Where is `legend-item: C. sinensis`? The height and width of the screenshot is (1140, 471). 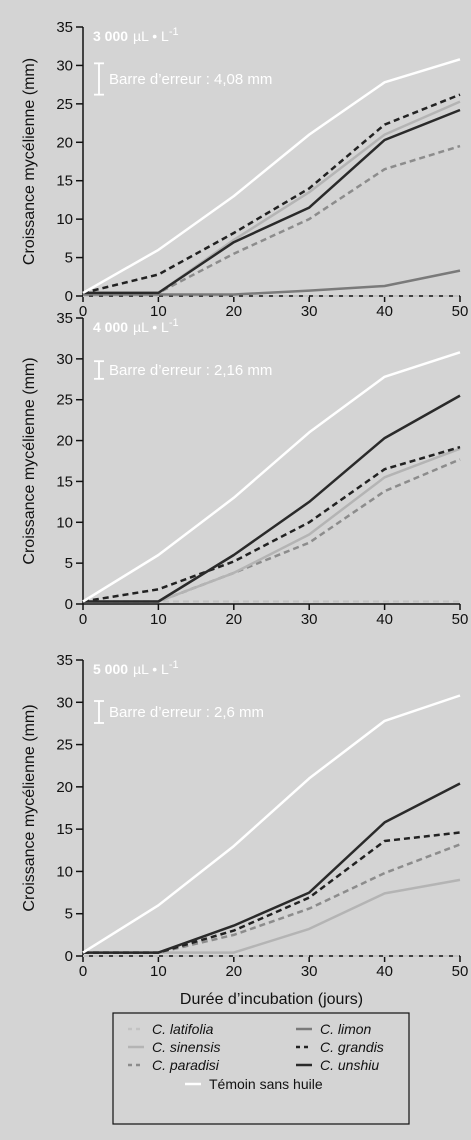
legend-item: C. sinensis is located at coordinates (174, 1047).